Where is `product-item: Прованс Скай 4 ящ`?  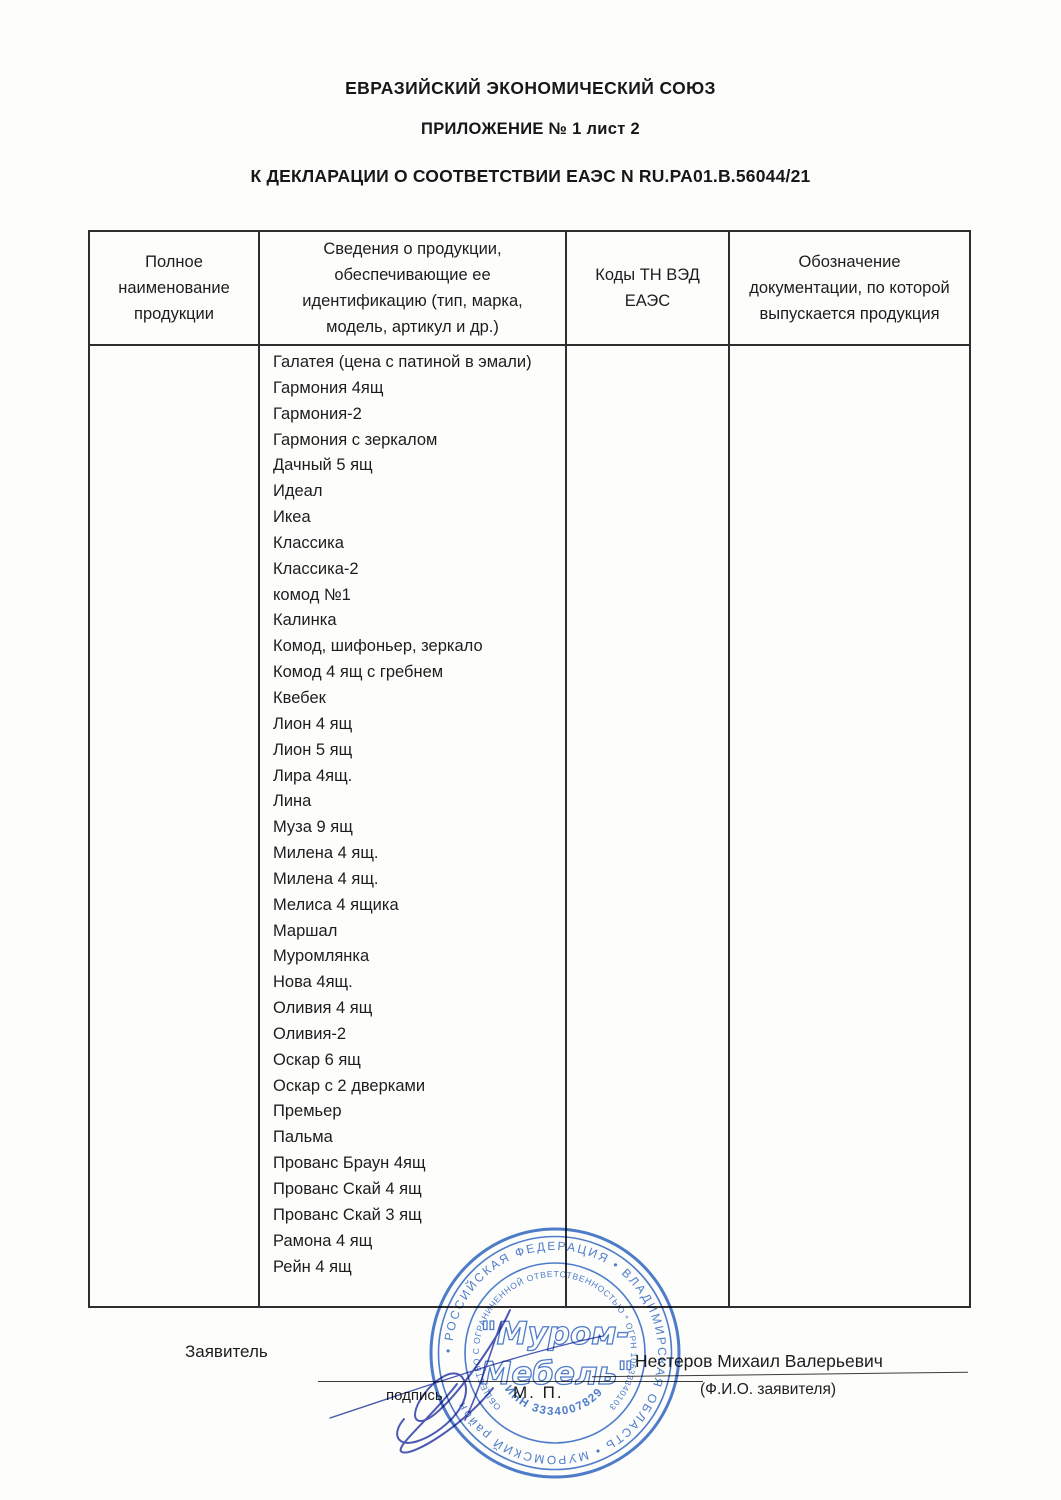
product-item: Прованс Скай 4 ящ is located at coordinates (347, 1189).